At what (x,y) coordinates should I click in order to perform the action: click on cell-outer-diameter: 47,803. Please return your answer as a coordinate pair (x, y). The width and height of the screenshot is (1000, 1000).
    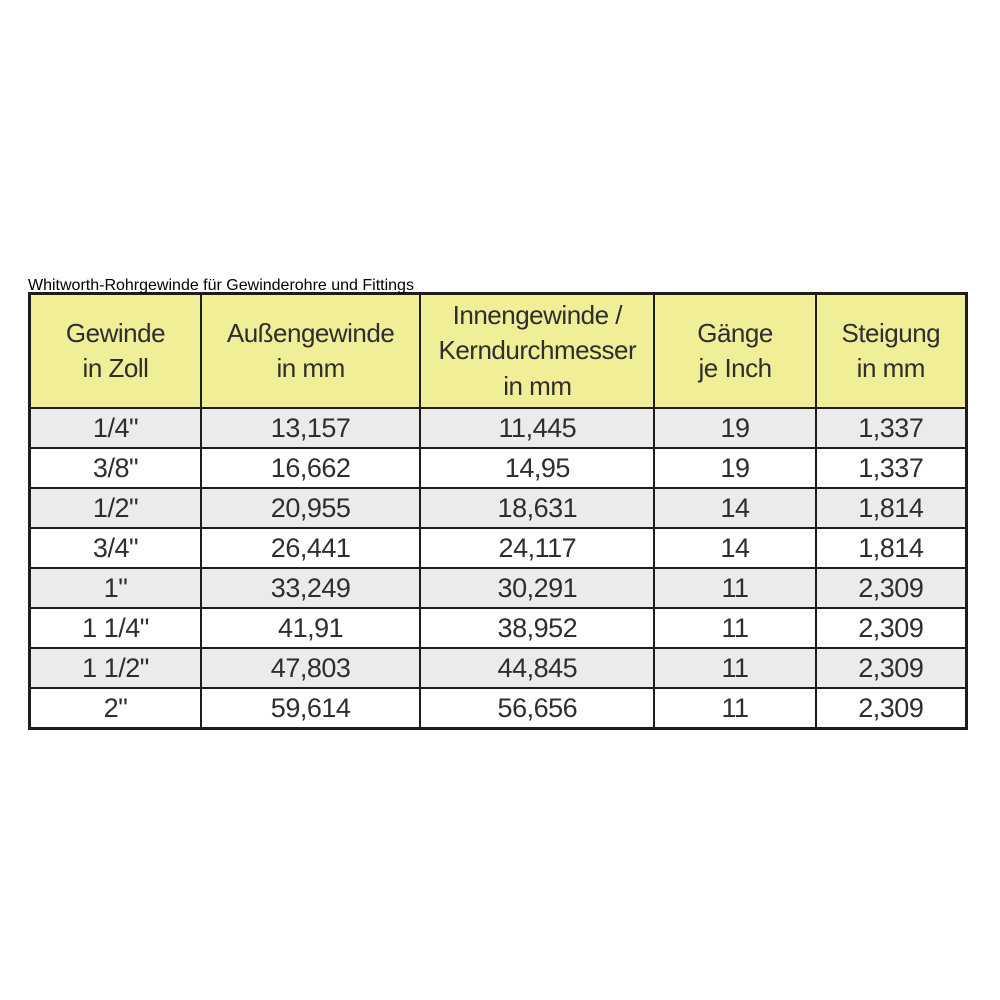
    Looking at the image, I should click on (310, 668).